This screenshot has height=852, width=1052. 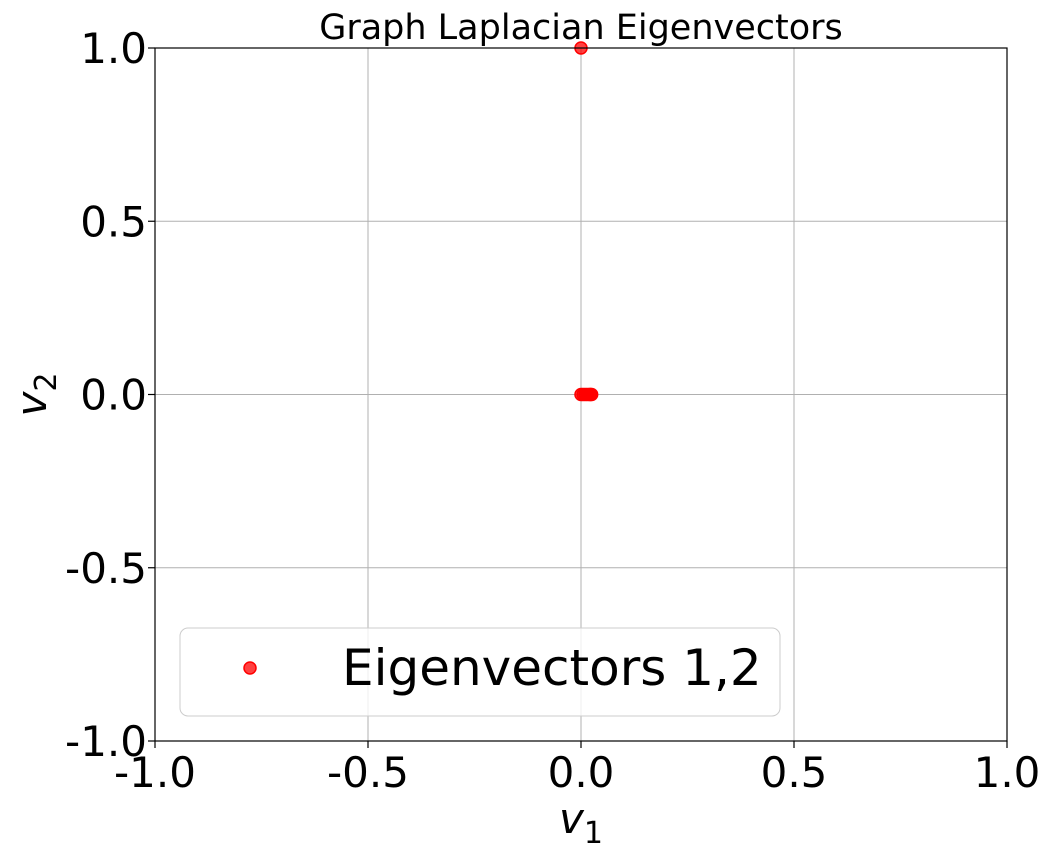 What do you see at coordinates (581, 772) in the screenshot?
I see `x-tick-label: 0.0` at bounding box center [581, 772].